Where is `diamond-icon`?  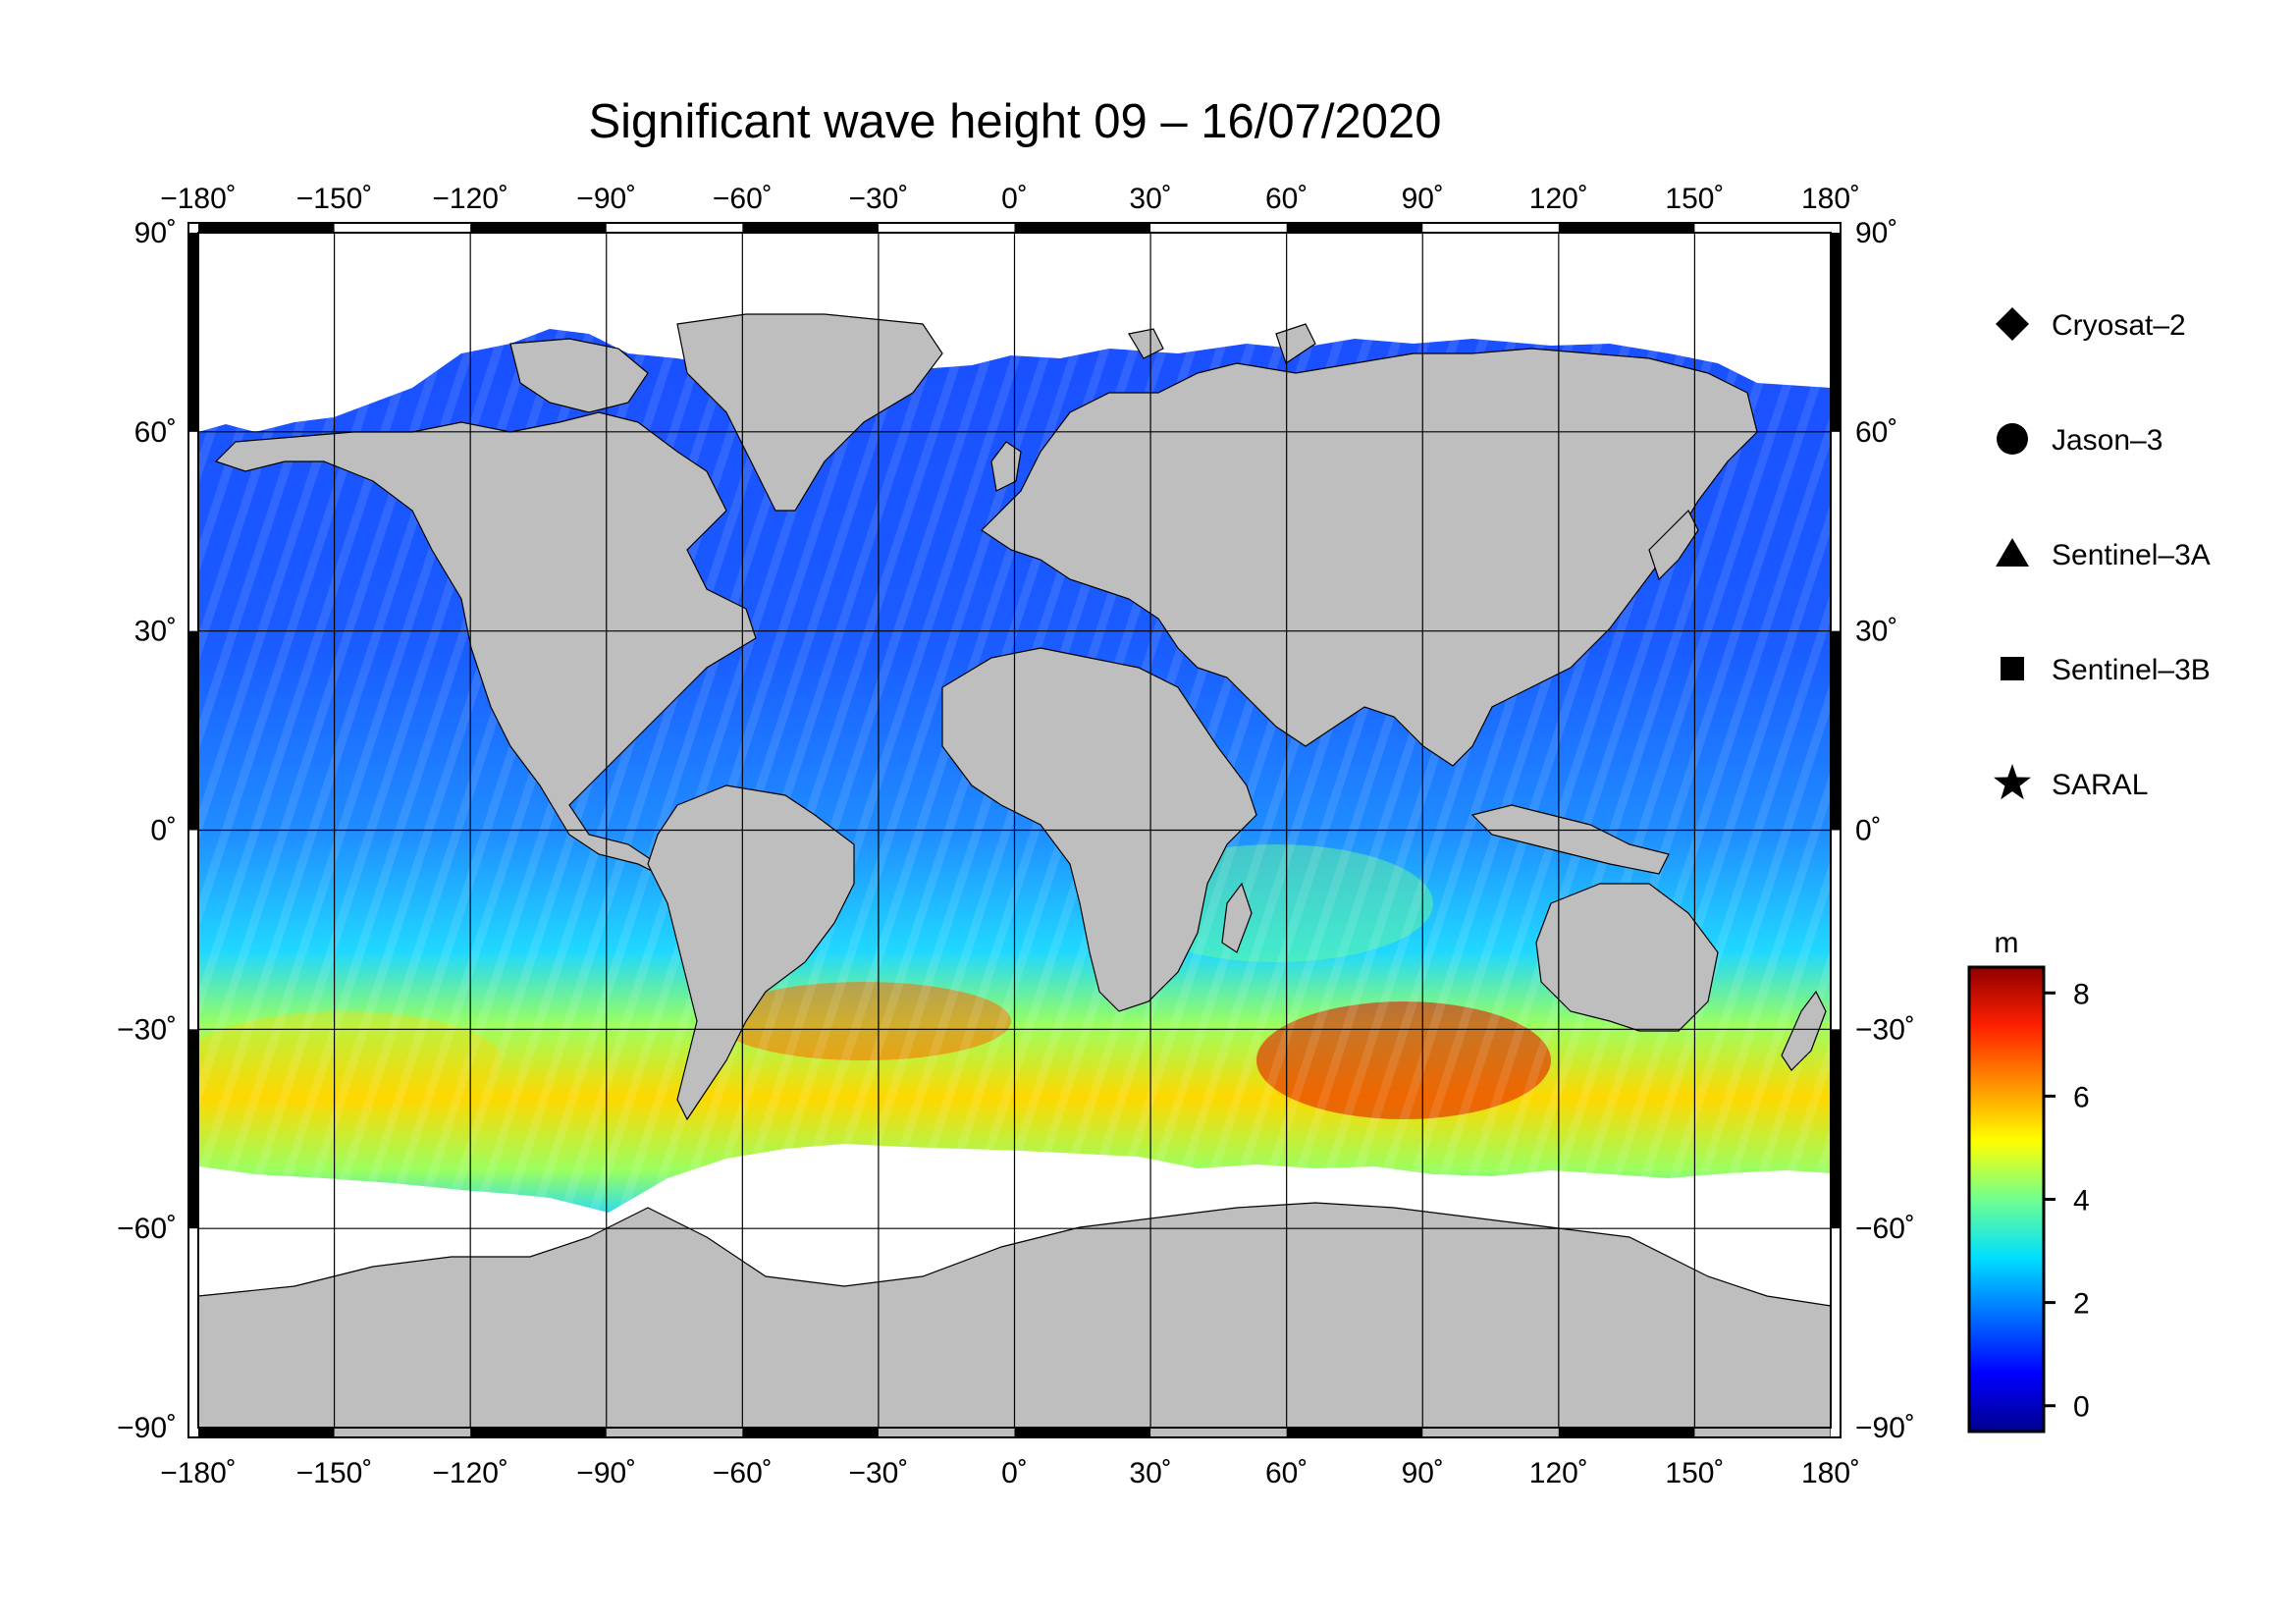 diamond-icon is located at coordinates (2012, 324).